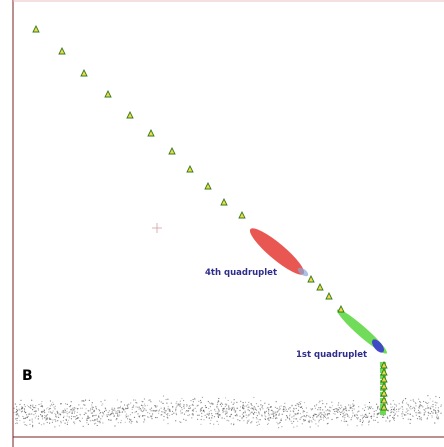  I want to click on background-noise-band, so click(227, 412).